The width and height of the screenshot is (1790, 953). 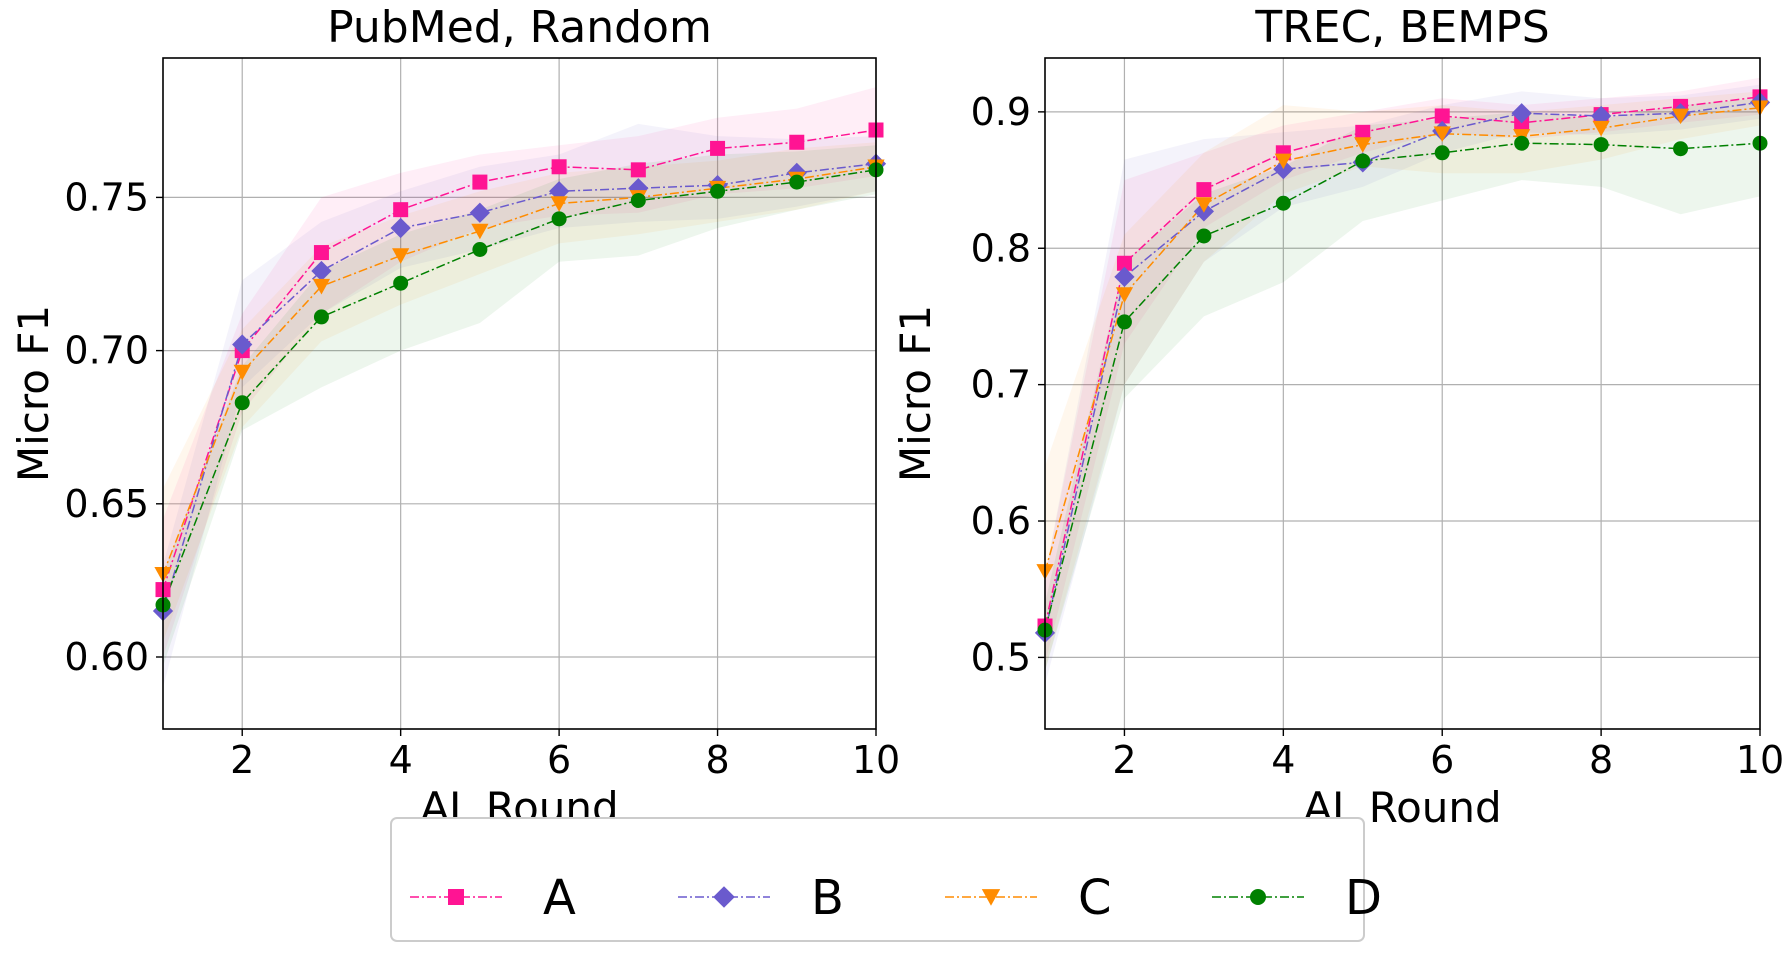 I want to click on y-tick-label: 0.70, so click(x=106, y=351).